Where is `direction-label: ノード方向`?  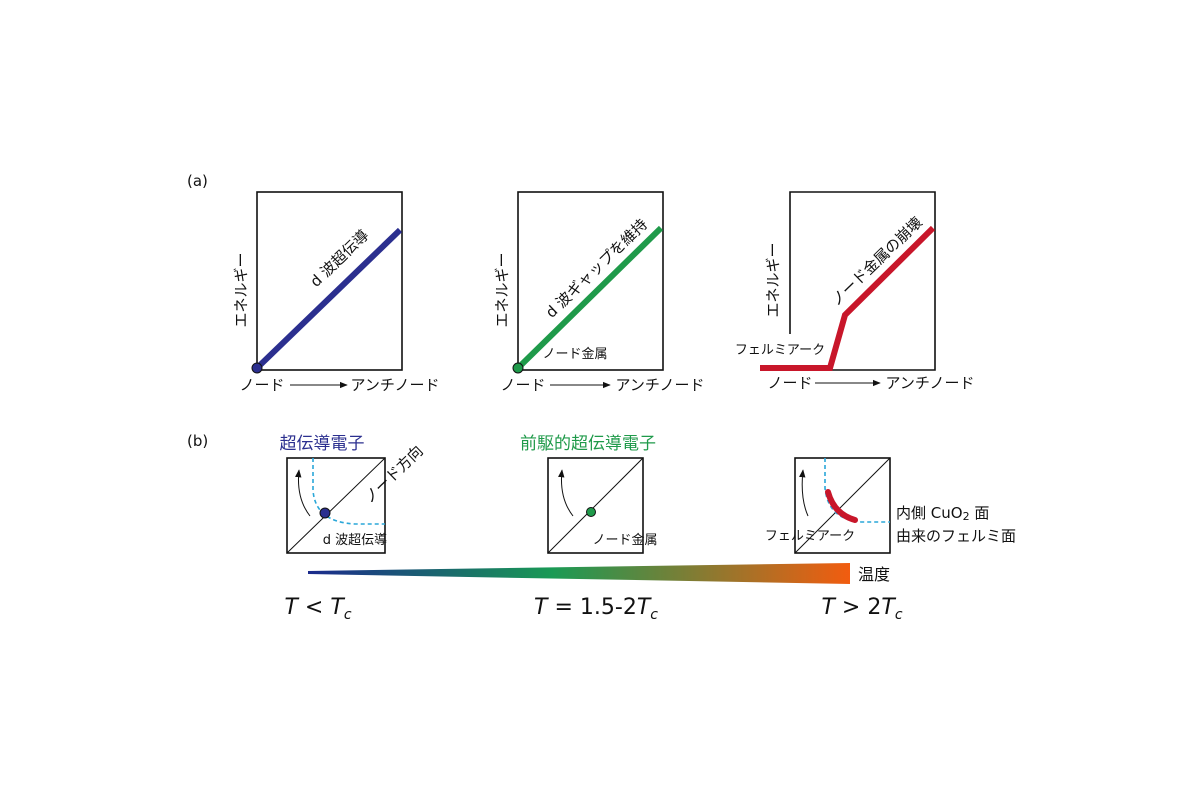 direction-label: ノード方向 is located at coordinates (393, 474).